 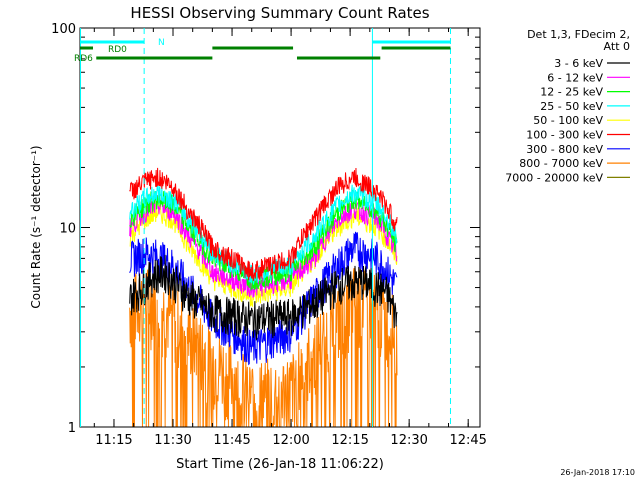 What do you see at coordinates (467, 440) in the screenshot?
I see `x-tick-label: 12:45` at bounding box center [467, 440].